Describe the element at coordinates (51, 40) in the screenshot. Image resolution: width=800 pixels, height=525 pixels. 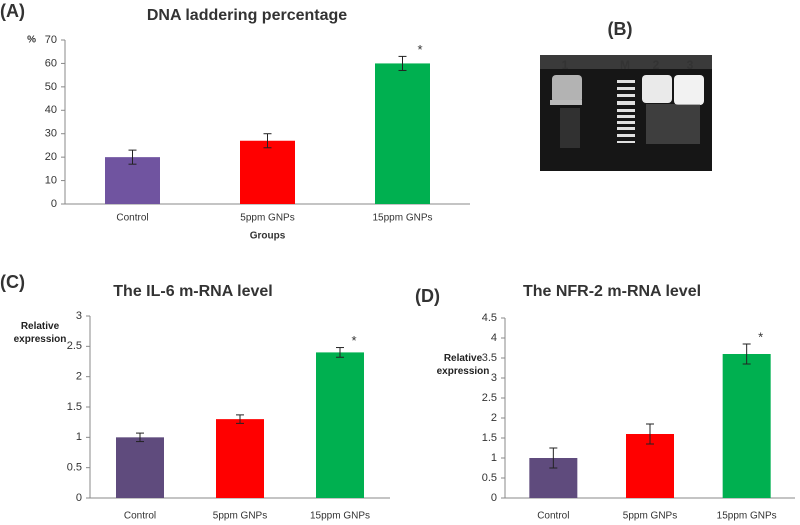
I see `y-tick-label: 70` at that location.